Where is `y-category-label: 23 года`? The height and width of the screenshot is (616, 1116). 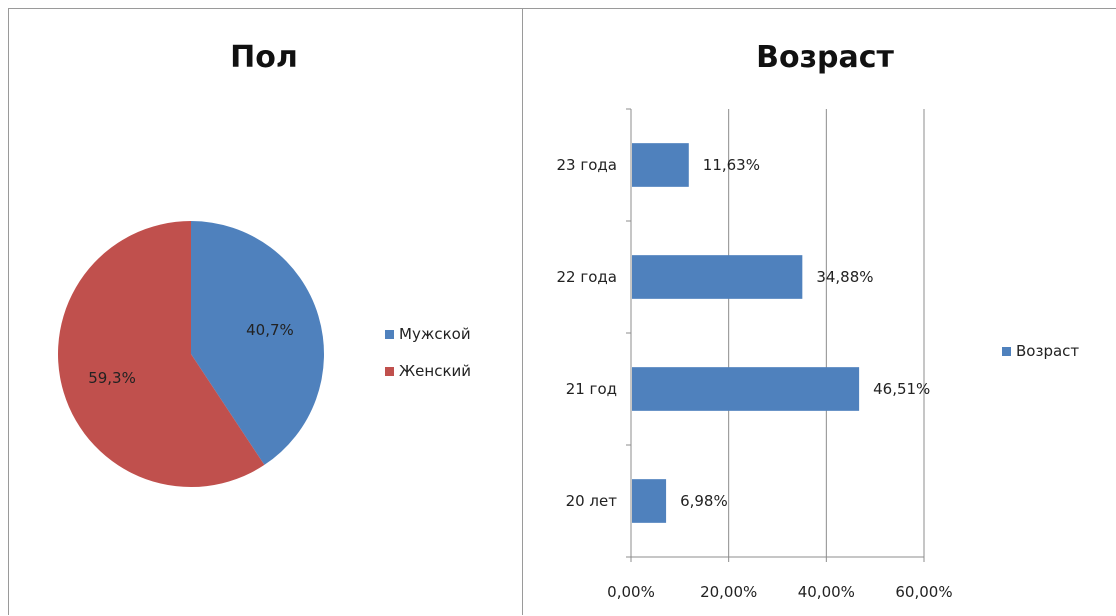
y-category-label: 23 года is located at coordinates (587, 165).